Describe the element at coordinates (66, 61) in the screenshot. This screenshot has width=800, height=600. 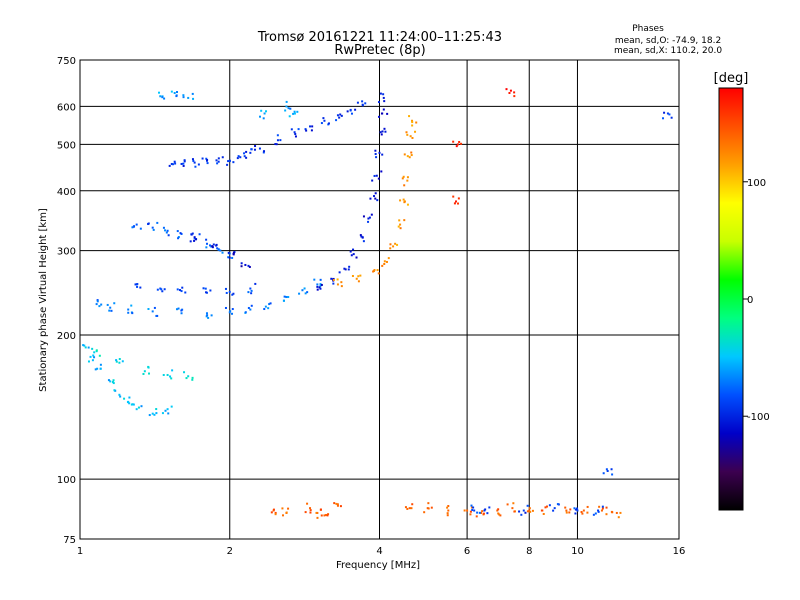
I see `y-tick-label: 750` at that location.